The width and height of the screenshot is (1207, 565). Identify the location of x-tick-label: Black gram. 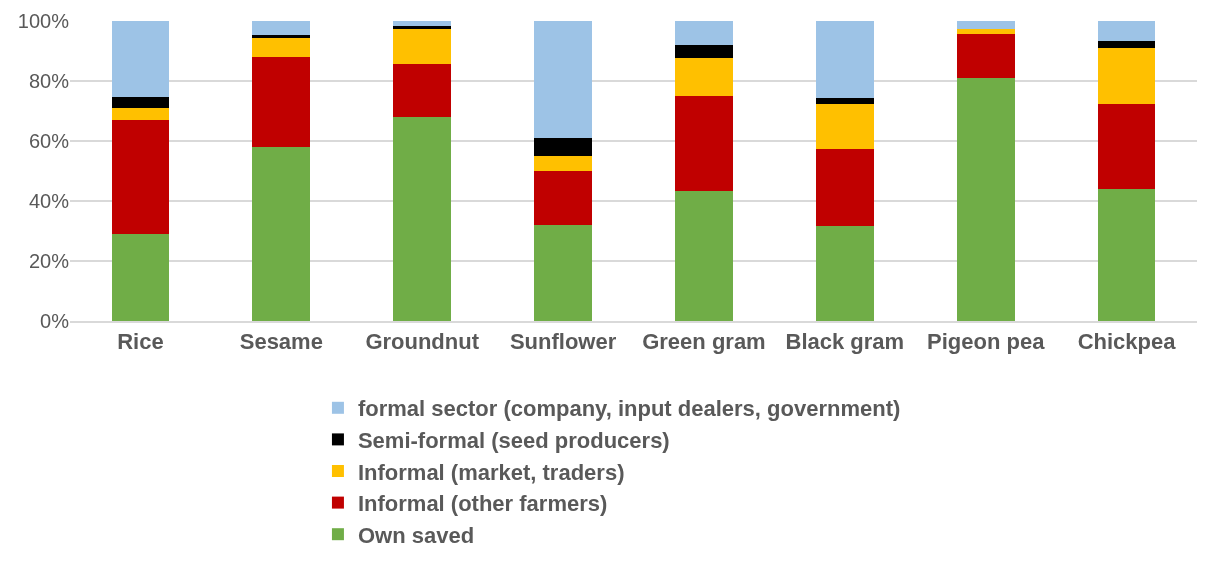
(845, 342).